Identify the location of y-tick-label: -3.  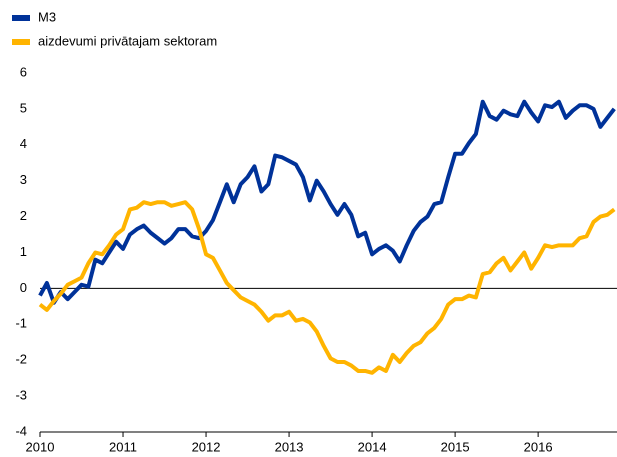
(21, 395).